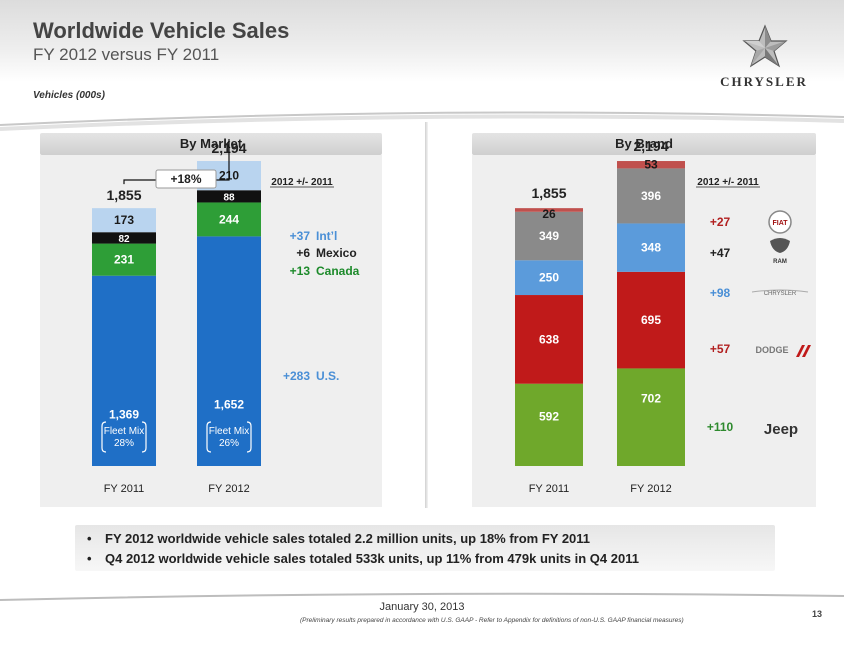 The image size is (844, 658). What do you see at coordinates (764, 81) in the screenshot?
I see `chrysler-wordmark: CHRYSLER` at bounding box center [764, 81].